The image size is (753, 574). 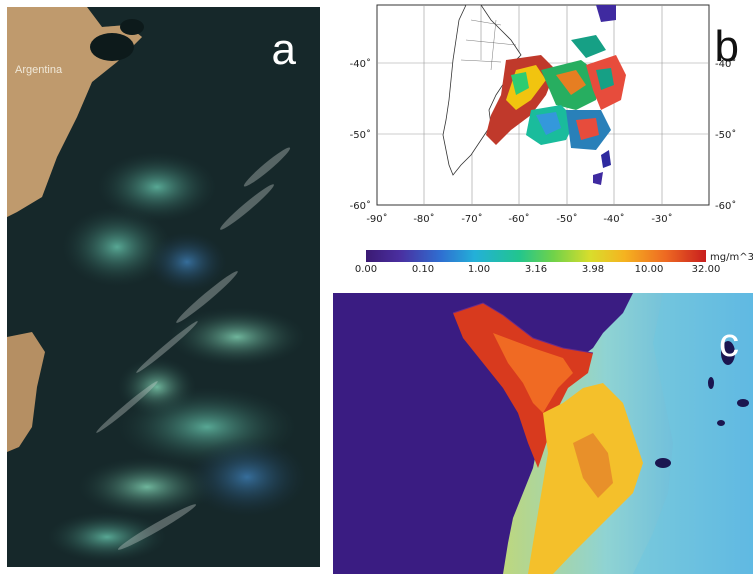 What do you see at coordinates (613, 219) in the screenshot?
I see `x-tick: -40˚` at bounding box center [613, 219].